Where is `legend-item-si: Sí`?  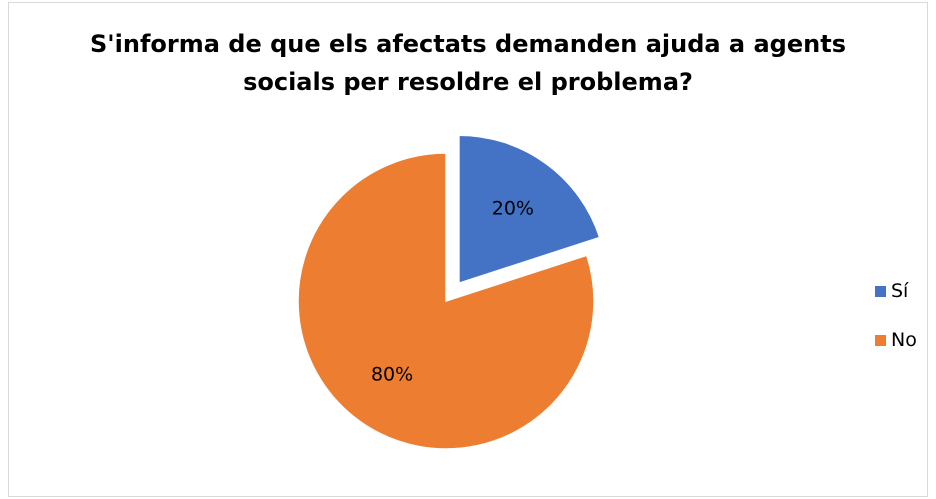
legend-item-si: Sí is located at coordinates (896, 291).